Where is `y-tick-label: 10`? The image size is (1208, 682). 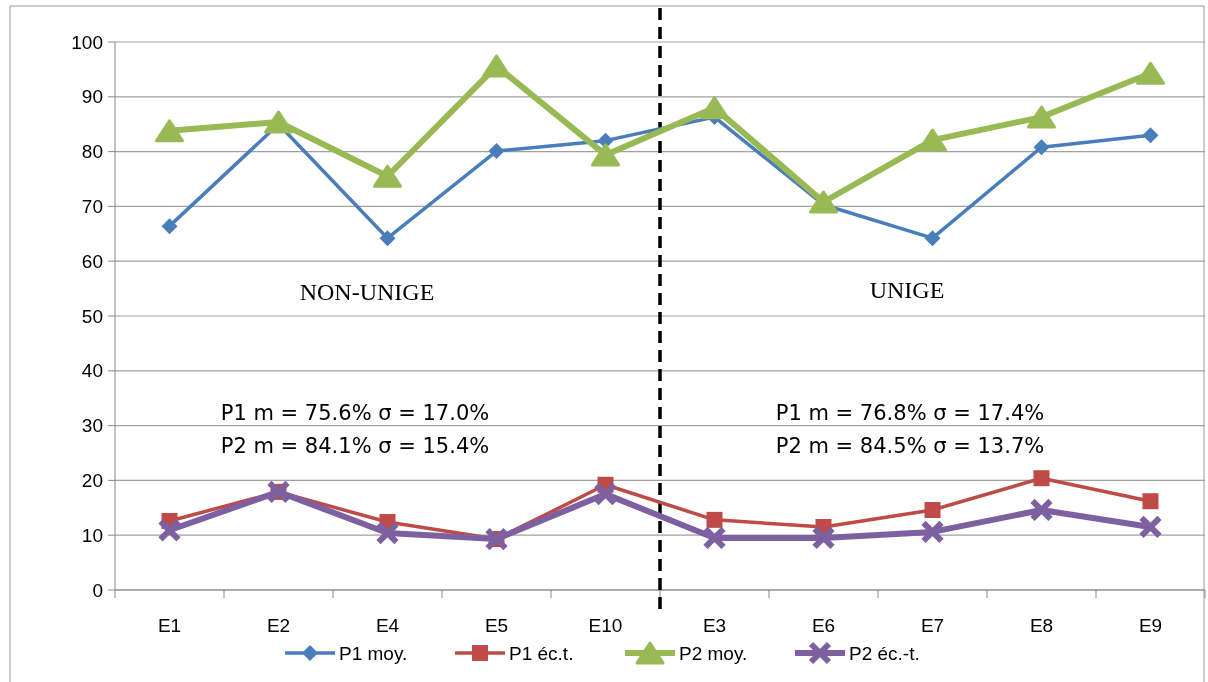 y-tick-label: 10 is located at coordinates (92, 535).